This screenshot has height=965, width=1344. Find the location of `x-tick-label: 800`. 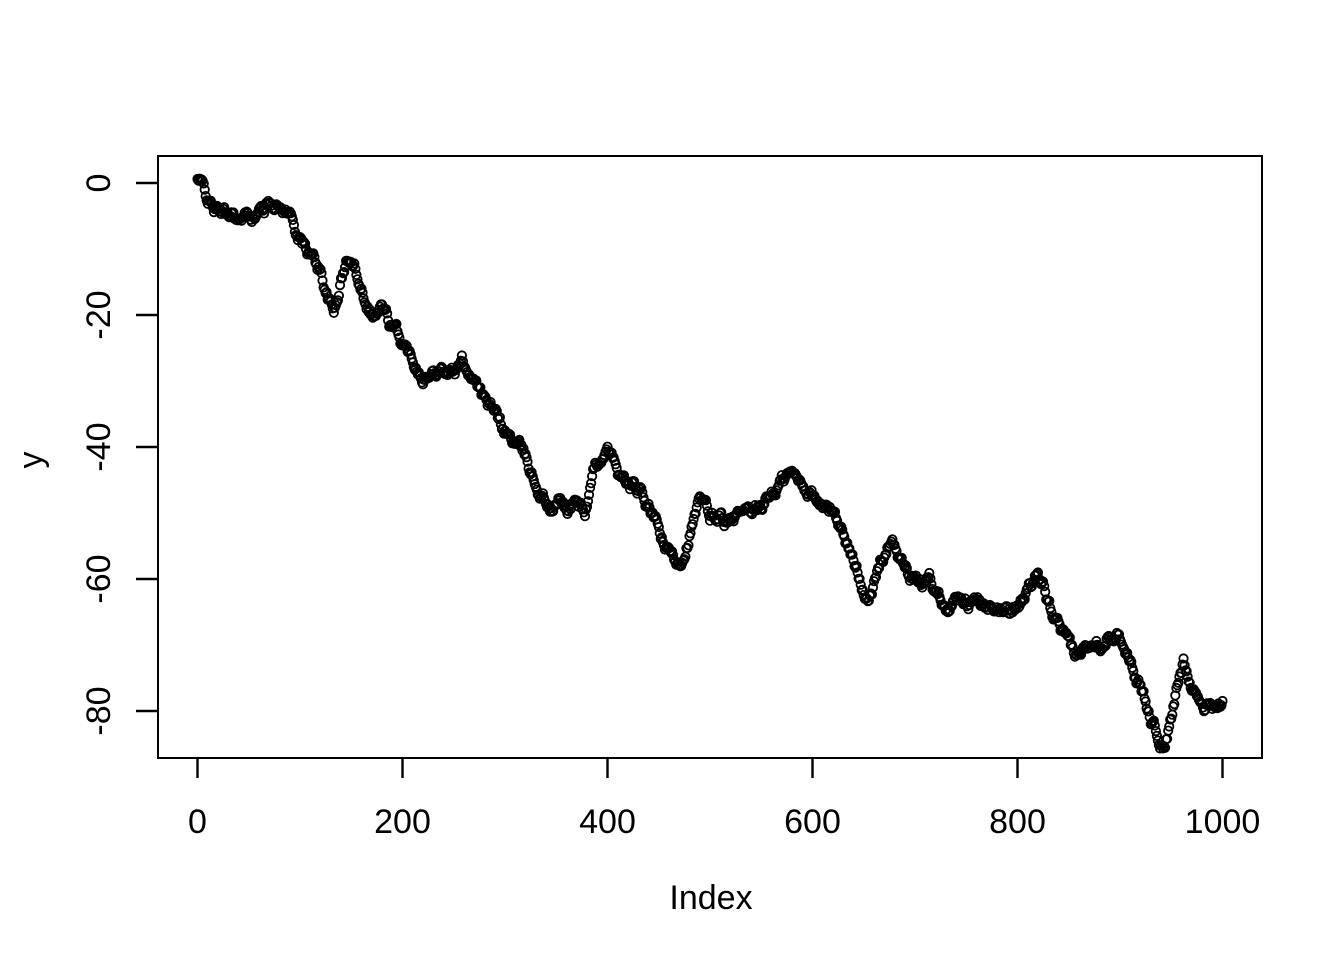

x-tick-label: 800 is located at coordinates (1017, 822).